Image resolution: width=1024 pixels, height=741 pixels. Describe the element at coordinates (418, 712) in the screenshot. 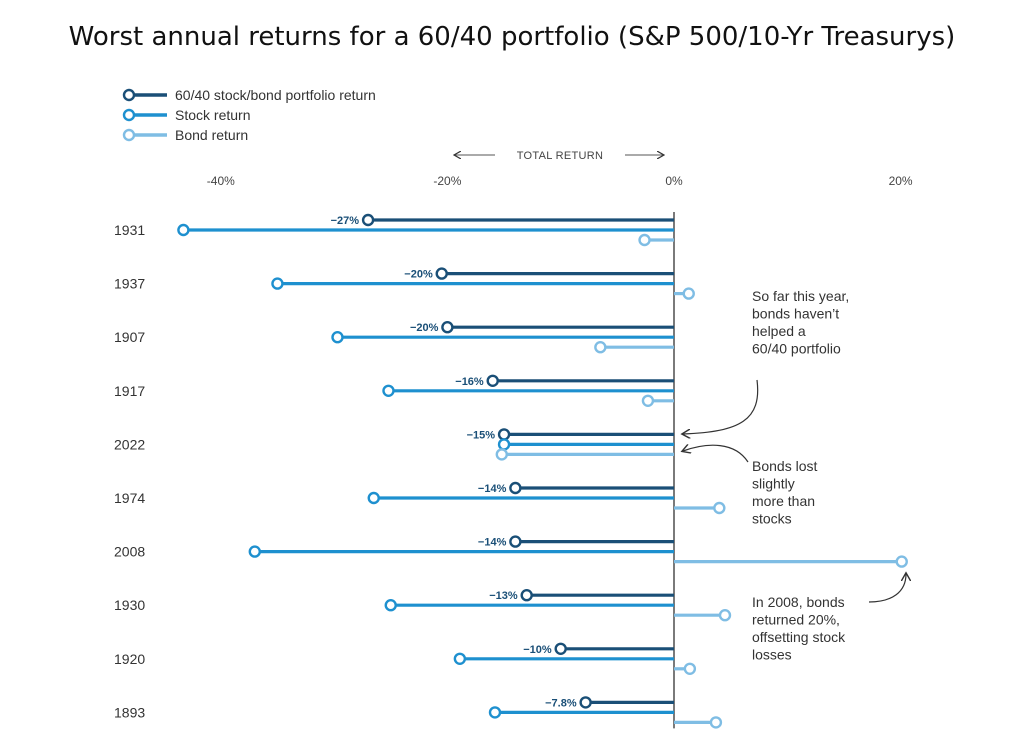

I see `row-1893: 1893 −7.8%` at that location.